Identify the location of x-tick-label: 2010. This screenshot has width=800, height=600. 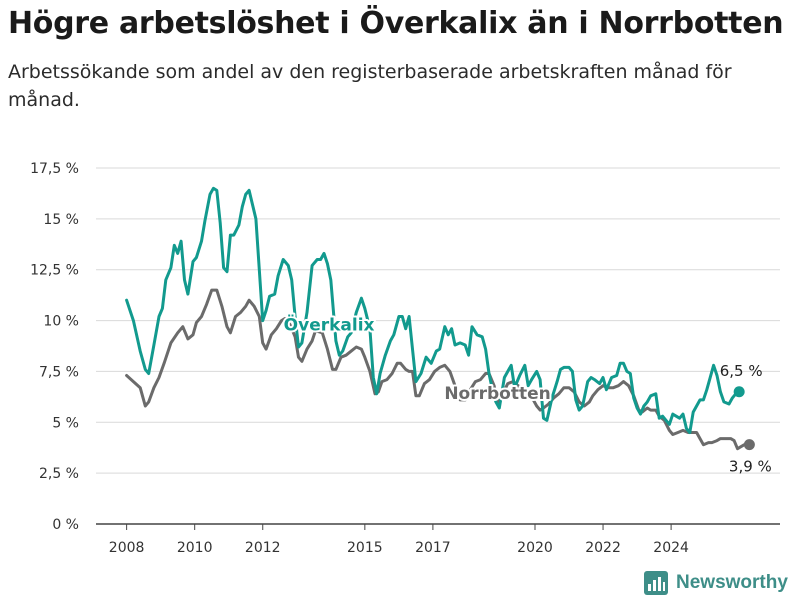
(195, 548).